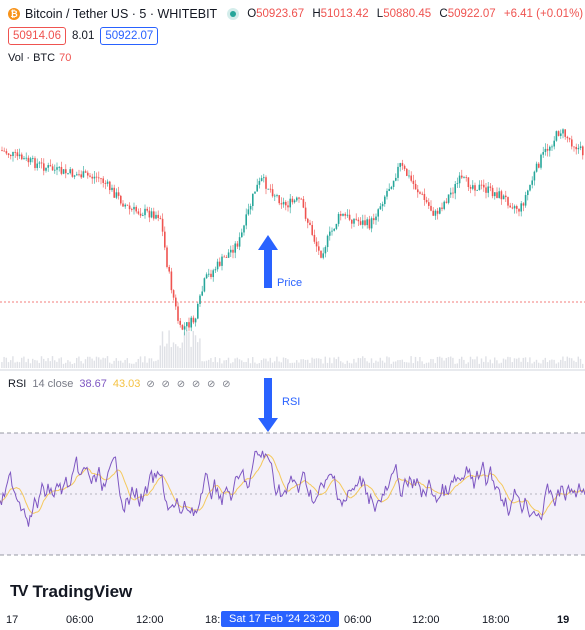 This screenshot has width=585, height=630. I want to click on price-arrow-annotation, so click(268, 261).